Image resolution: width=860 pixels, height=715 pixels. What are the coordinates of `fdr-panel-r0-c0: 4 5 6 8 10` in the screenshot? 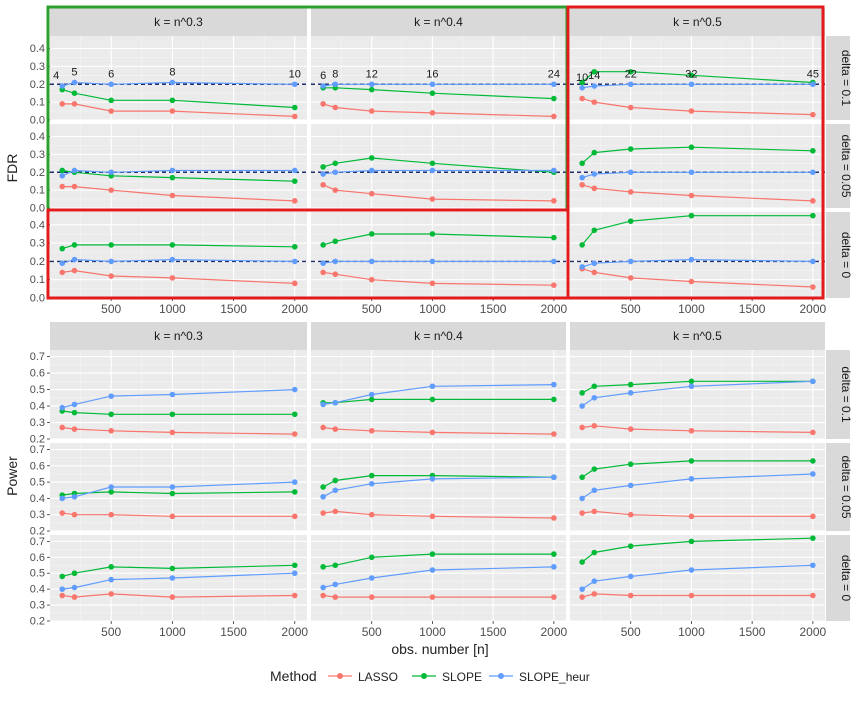 It's located at (178, 78).